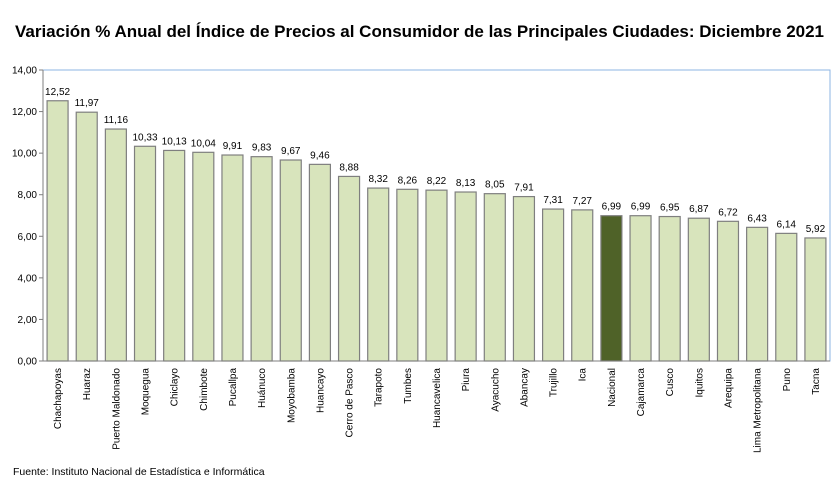 Image resolution: width=839 pixels, height=485 pixels. What do you see at coordinates (262, 388) in the screenshot?
I see `category-label: Huánuco` at bounding box center [262, 388].